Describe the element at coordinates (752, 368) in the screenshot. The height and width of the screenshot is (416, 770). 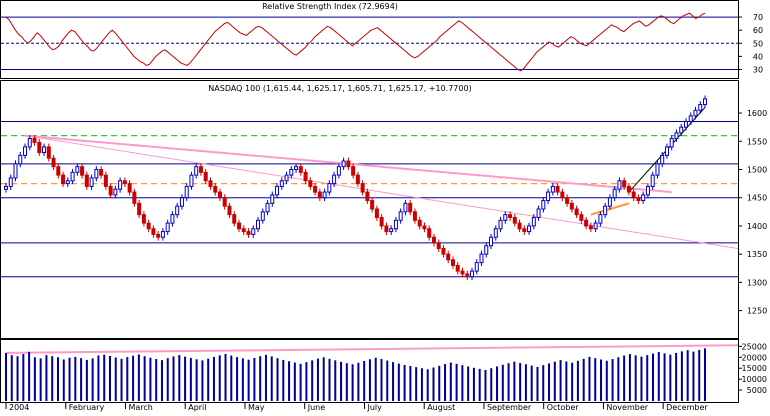
I see `volume-axis-ticks: 5000 10000 15000 20000 25000` at that location.